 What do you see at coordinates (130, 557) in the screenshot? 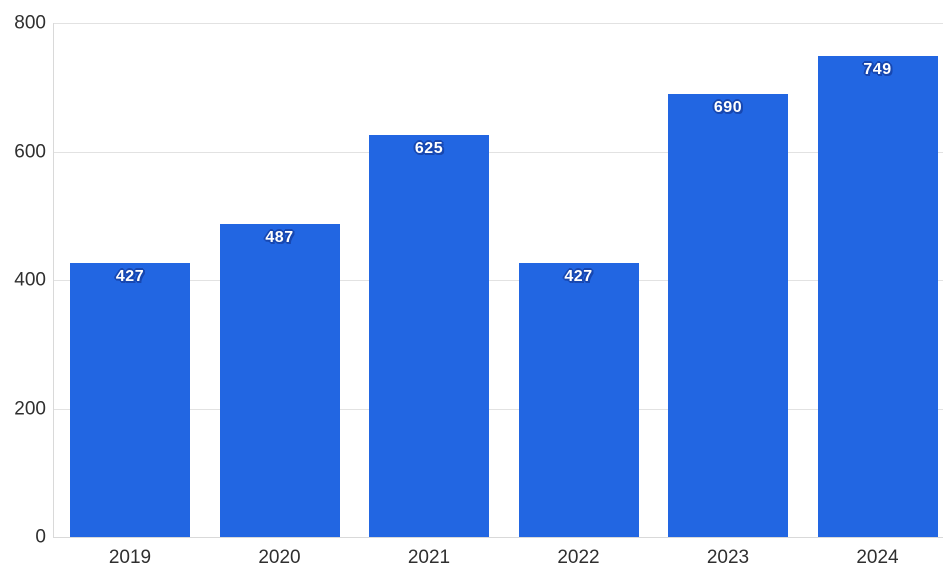
I see `x-tick-label-2019: 2019` at bounding box center [130, 557].